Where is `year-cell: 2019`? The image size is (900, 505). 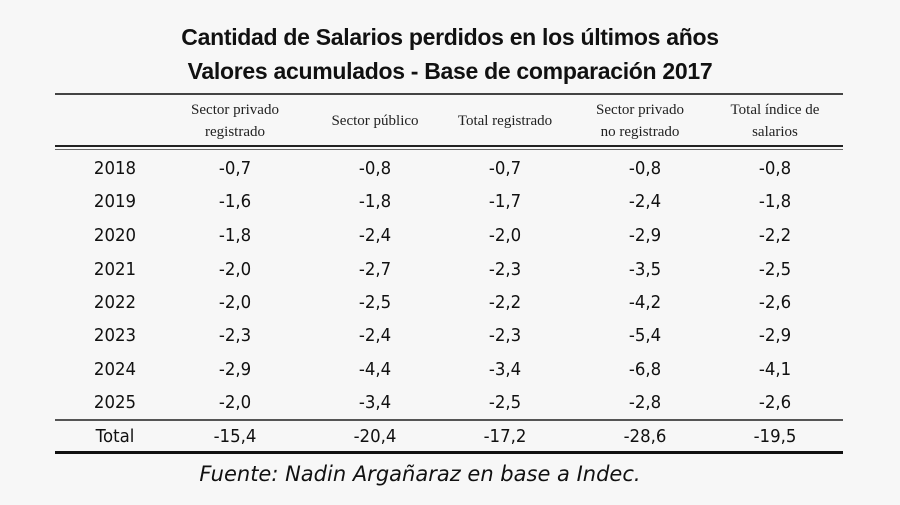
year-cell: 2019 is located at coordinates (115, 201).